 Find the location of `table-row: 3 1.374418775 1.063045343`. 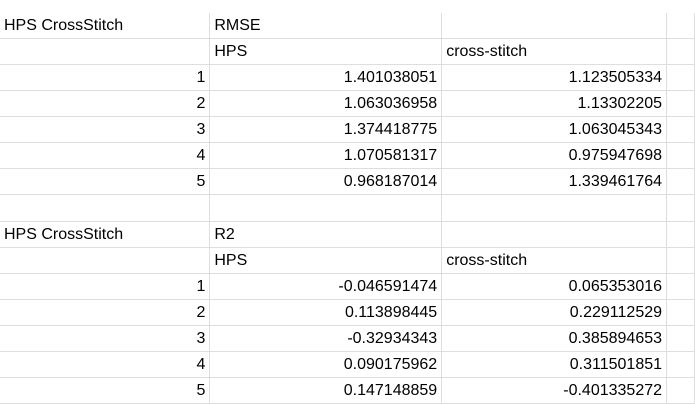

table-row: 3 1.374418775 1.063045343 is located at coordinates (347, 129).